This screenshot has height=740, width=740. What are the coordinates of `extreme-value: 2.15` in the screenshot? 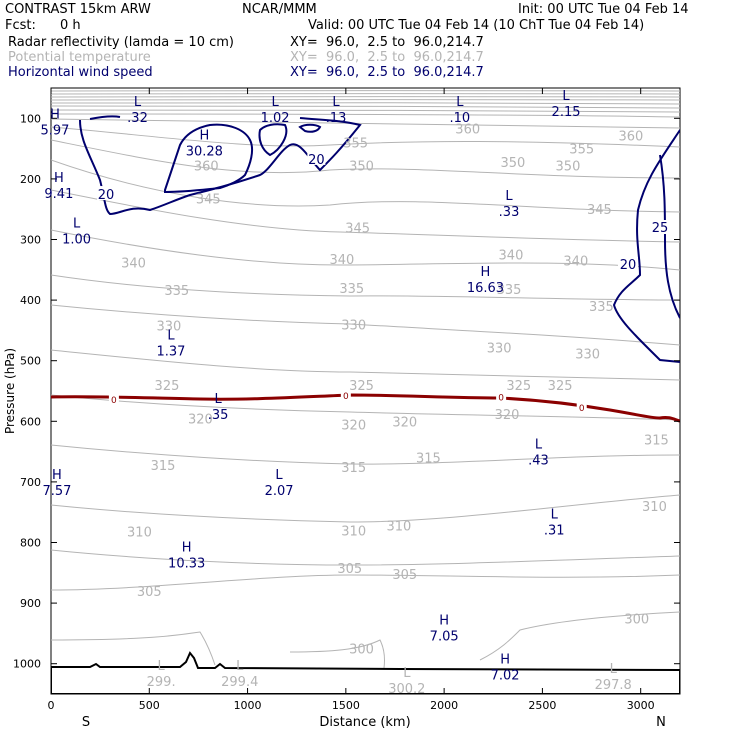 It's located at (566, 112).